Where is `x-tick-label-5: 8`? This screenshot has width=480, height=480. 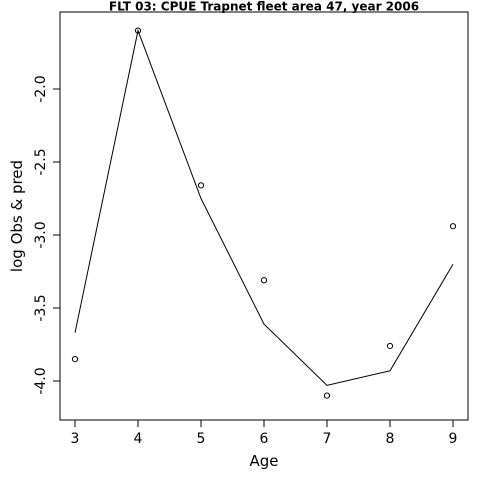
x-tick-label-5: 8 is located at coordinates (390, 439).